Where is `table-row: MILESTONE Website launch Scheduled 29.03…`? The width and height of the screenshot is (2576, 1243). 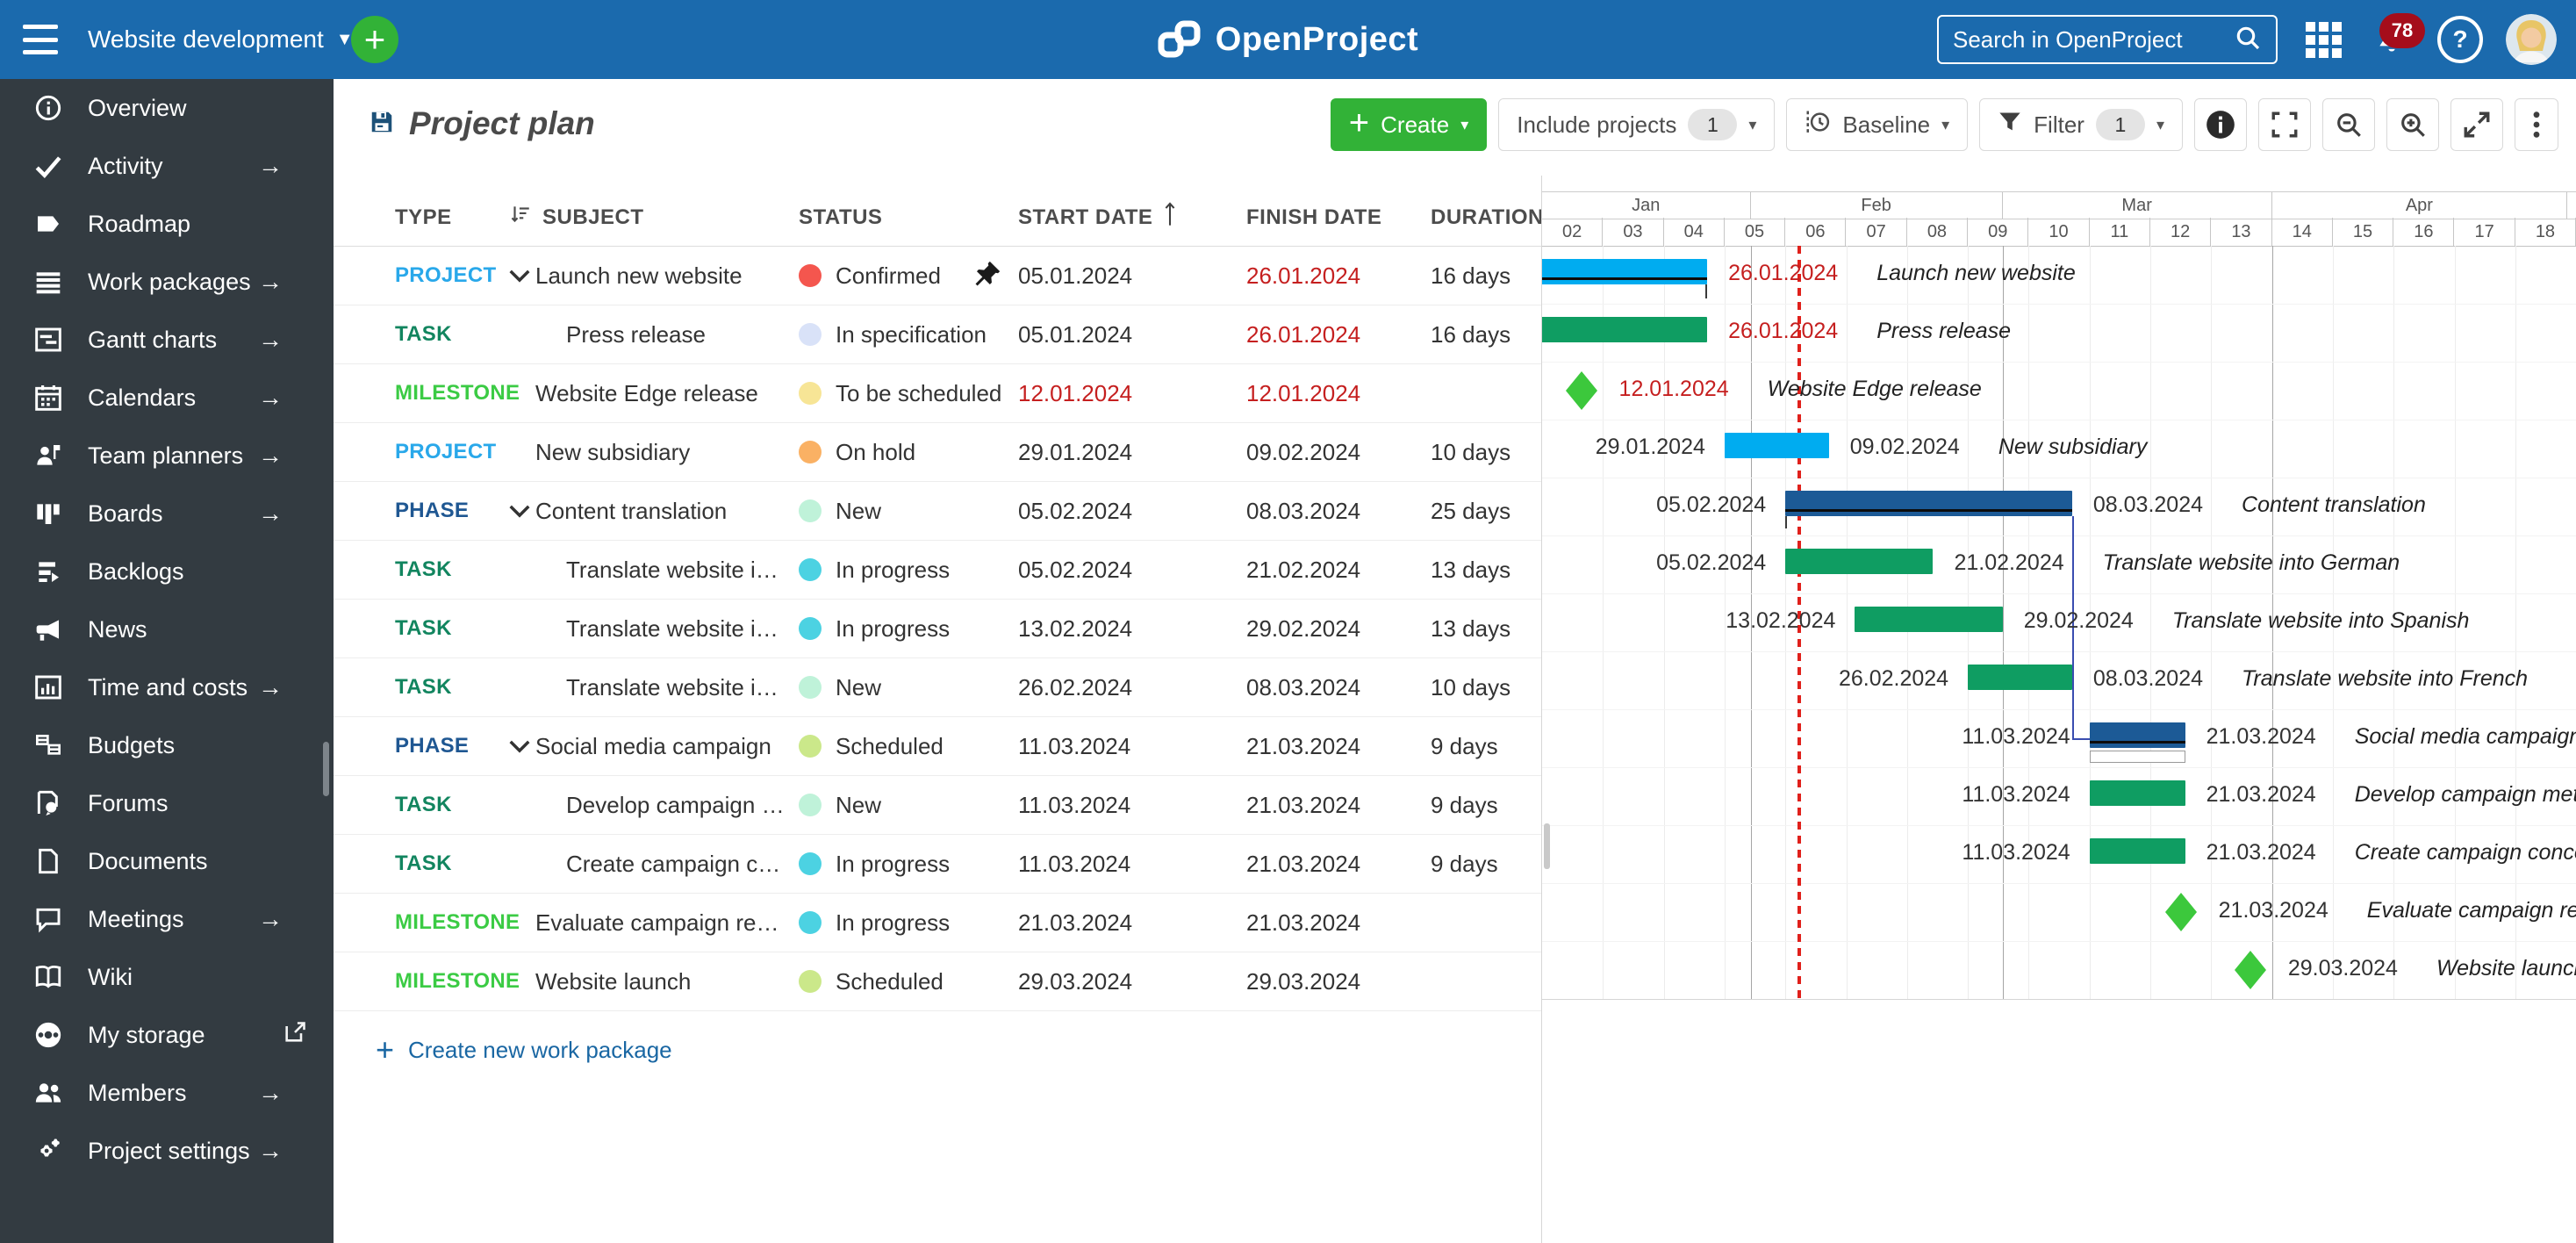 table-row: MILESTONE Website launch Scheduled 29.03… is located at coordinates (938, 981).